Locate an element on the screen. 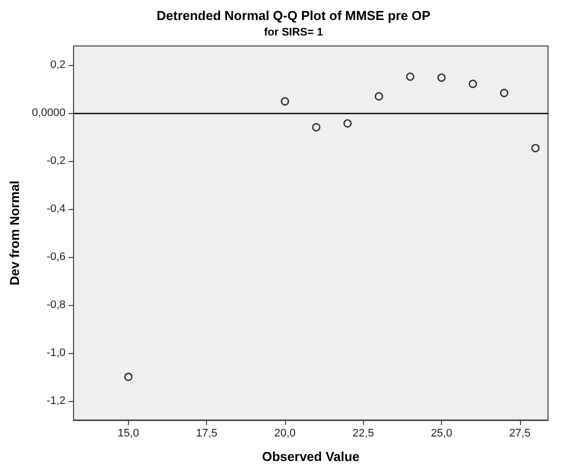 The width and height of the screenshot is (587, 468). y-tick-label: 0,2 is located at coordinates (58, 65).